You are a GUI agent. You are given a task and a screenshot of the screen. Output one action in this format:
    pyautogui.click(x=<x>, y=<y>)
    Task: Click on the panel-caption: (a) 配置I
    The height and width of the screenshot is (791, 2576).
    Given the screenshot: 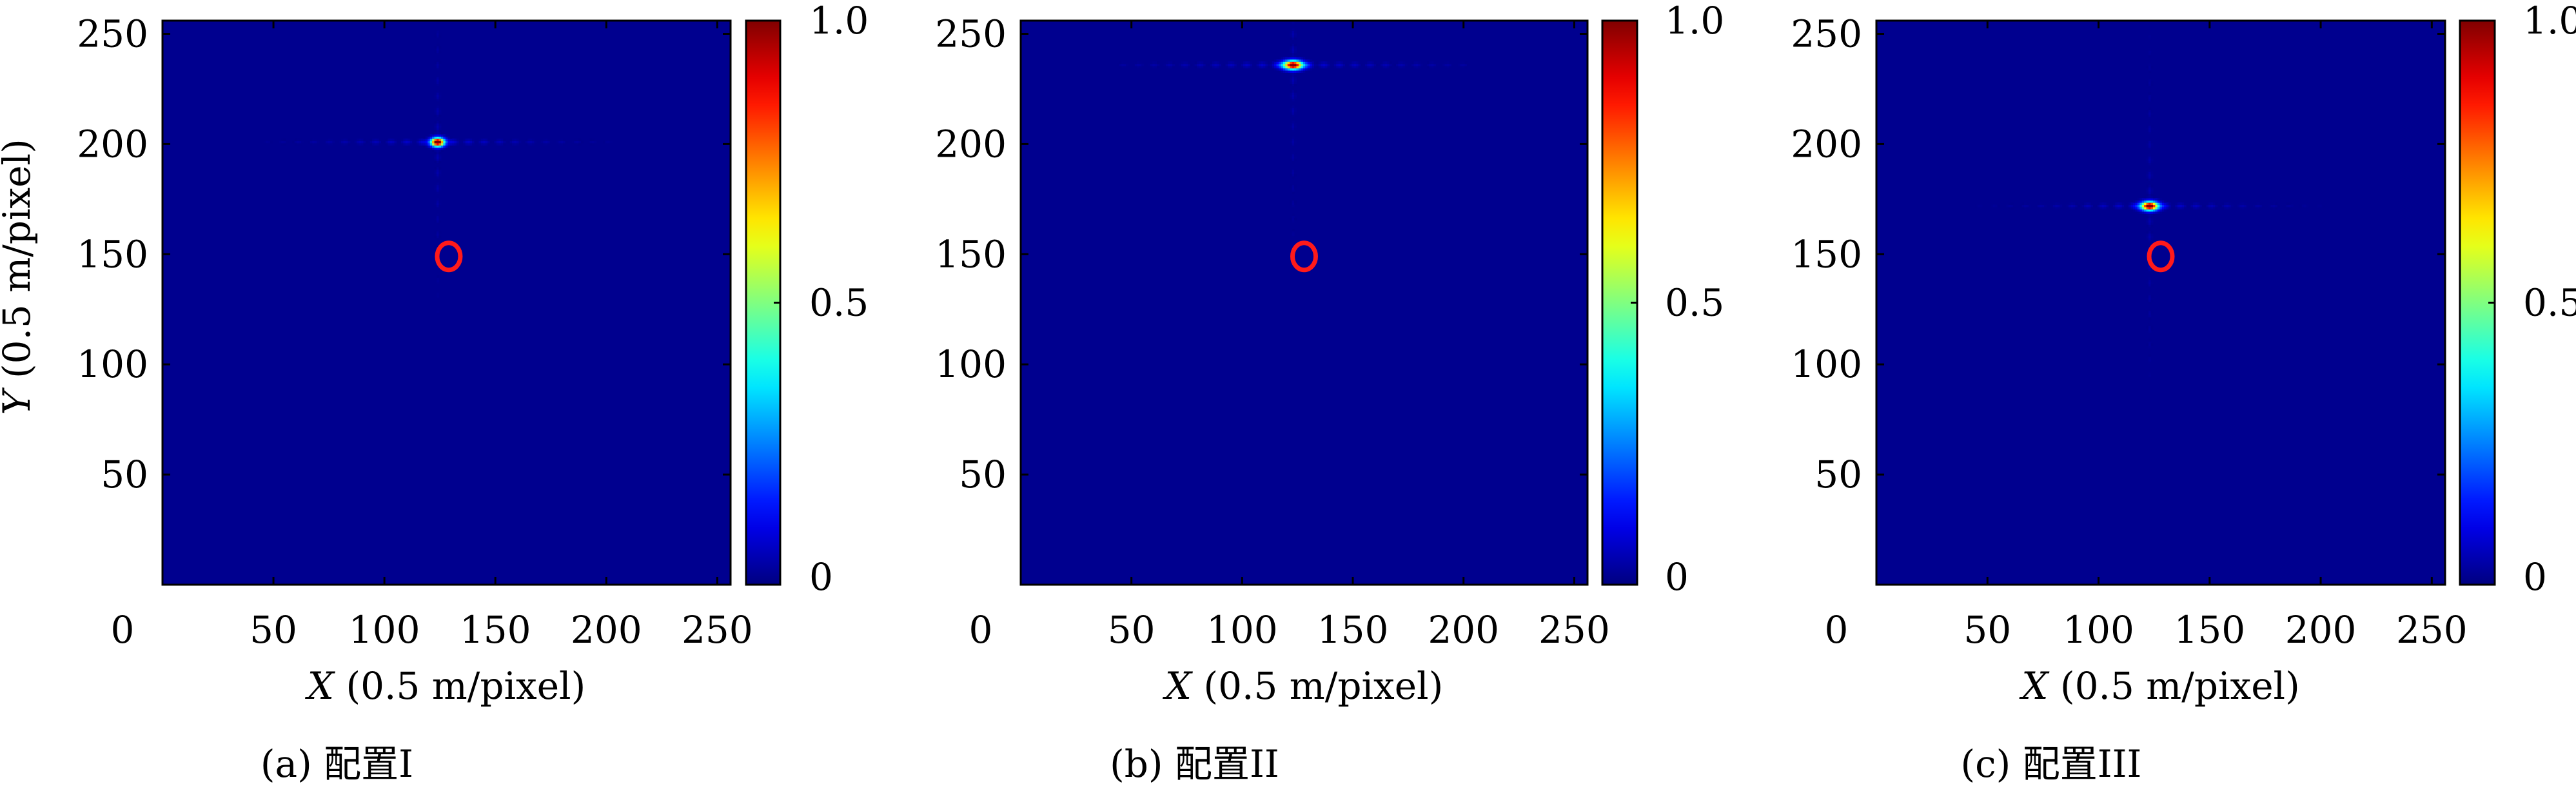 What is the action you would take?
    pyautogui.click(x=337, y=764)
    